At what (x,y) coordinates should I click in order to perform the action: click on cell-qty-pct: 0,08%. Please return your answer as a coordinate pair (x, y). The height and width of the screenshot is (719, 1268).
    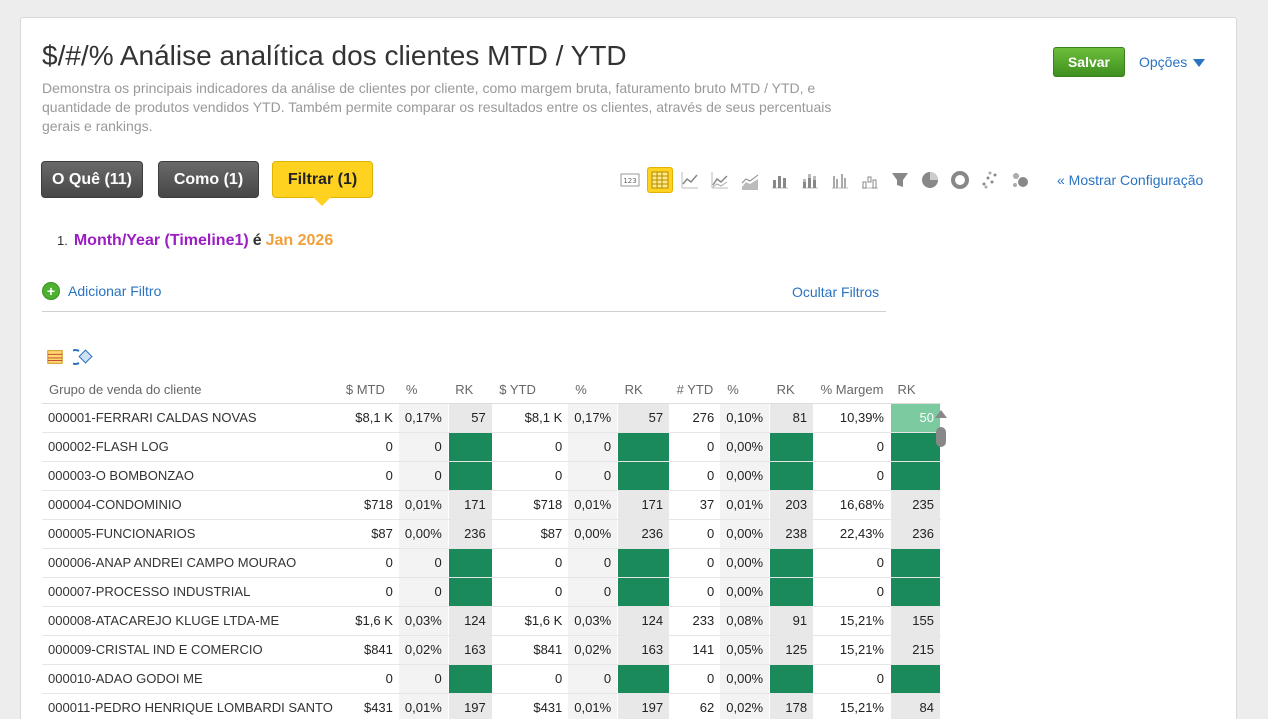
    Looking at the image, I should click on (745, 621).